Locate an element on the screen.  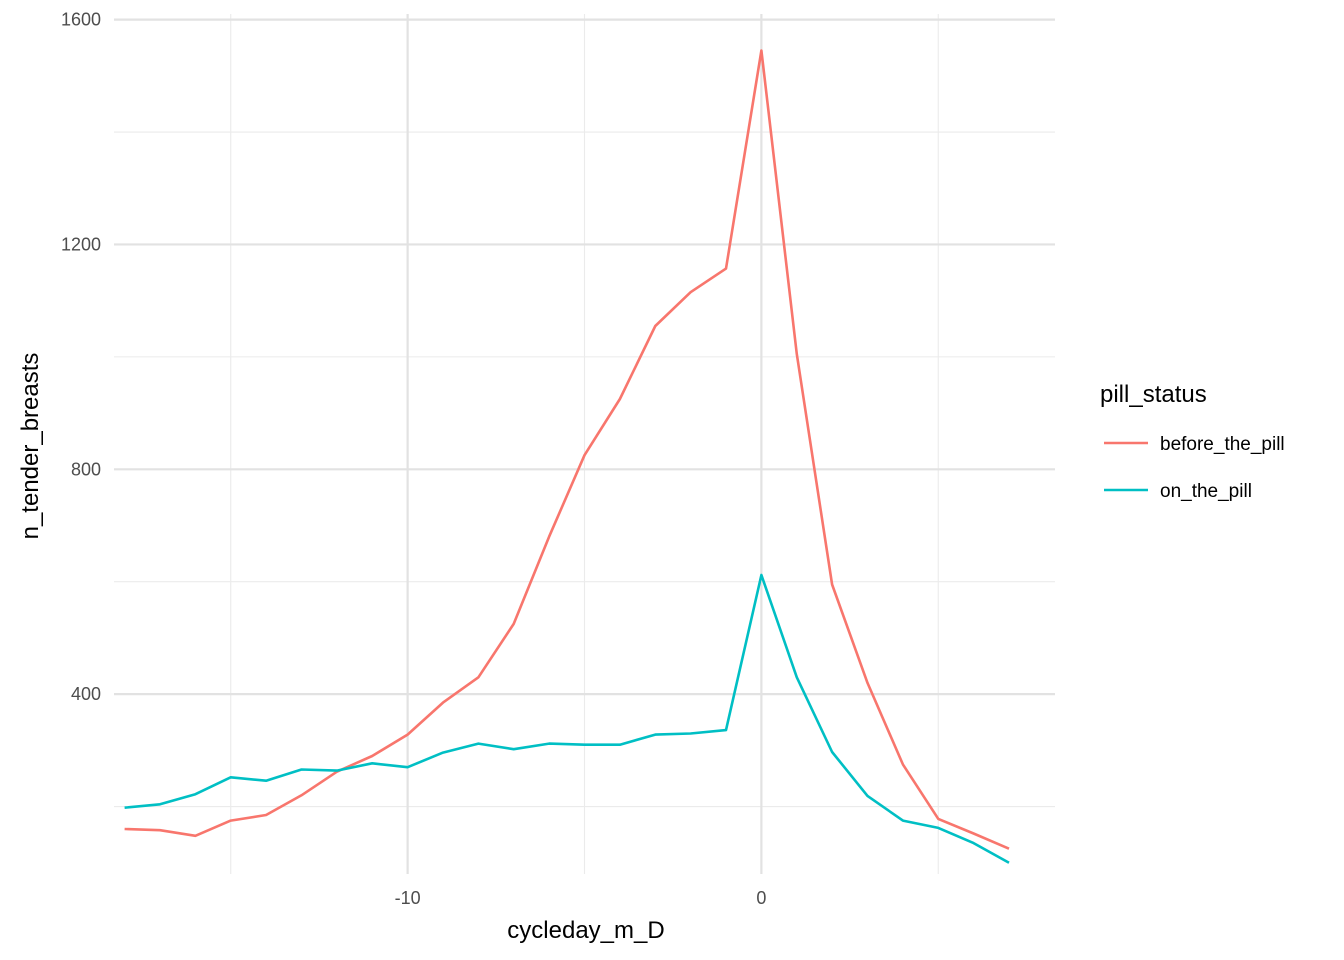
y-tick-label: 1200 is located at coordinates (81, 244).